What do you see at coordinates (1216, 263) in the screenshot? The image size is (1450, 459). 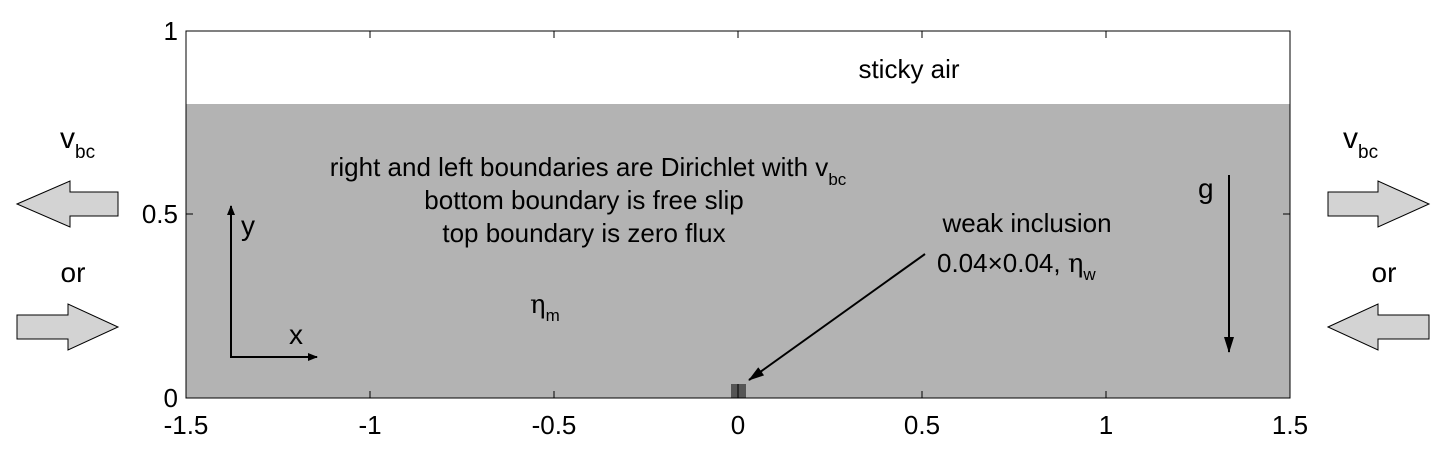 I see `gravity-arrow: g` at bounding box center [1216, 263].